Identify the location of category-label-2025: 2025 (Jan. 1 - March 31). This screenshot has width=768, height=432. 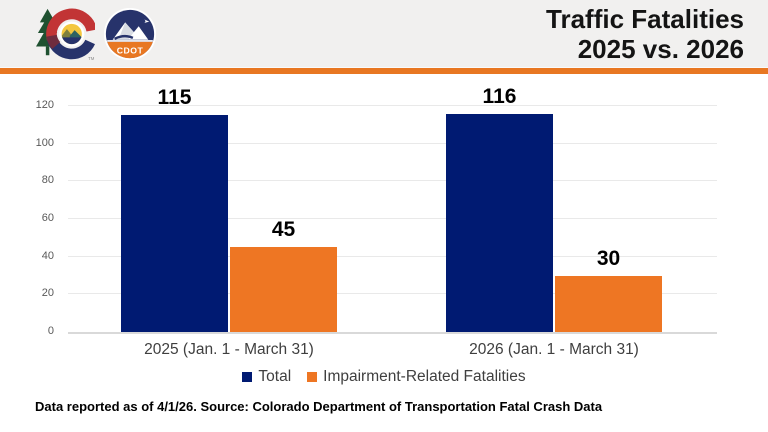
(229, 349).